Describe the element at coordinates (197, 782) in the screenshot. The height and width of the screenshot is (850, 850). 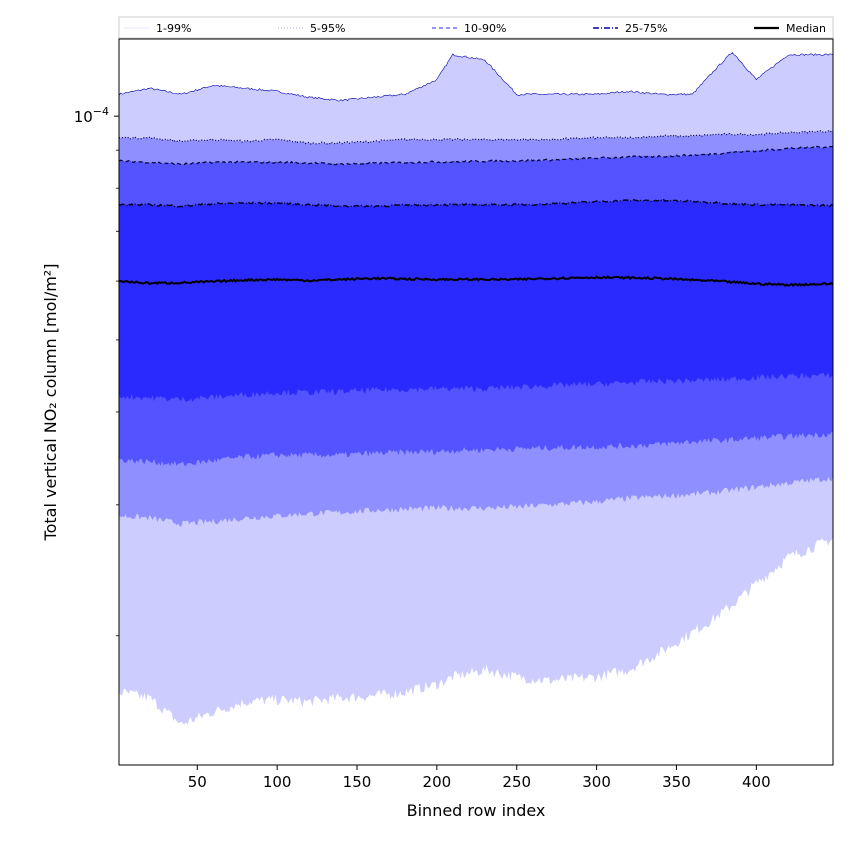
I see `x-tick-label: 50` at that location.